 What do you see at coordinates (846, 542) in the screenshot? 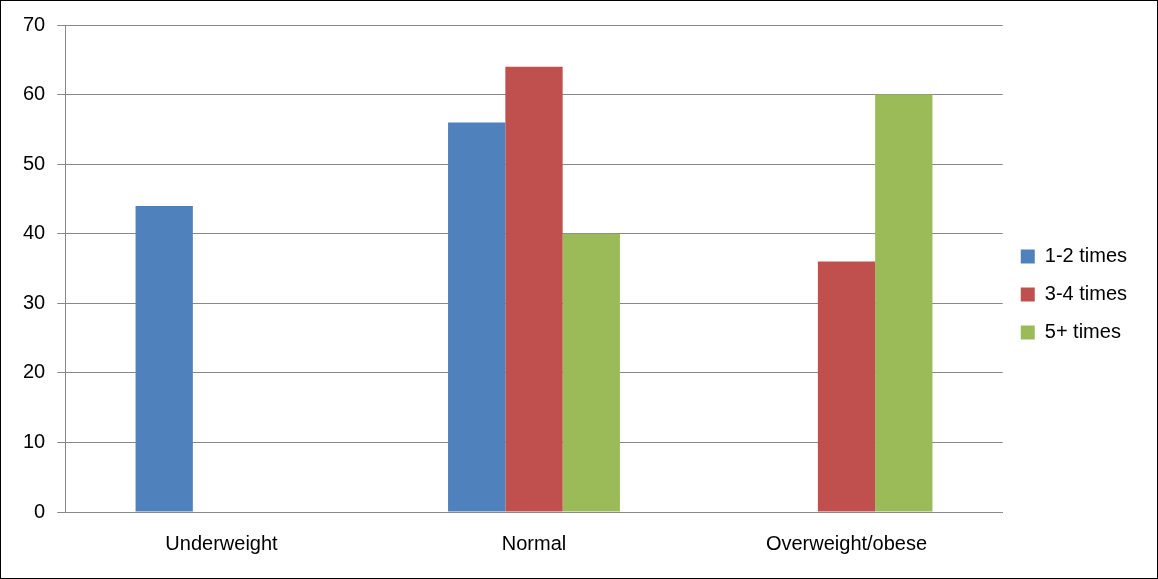
I see `x-tick-label: Overweight/obese` at bounding box center [846, 542].